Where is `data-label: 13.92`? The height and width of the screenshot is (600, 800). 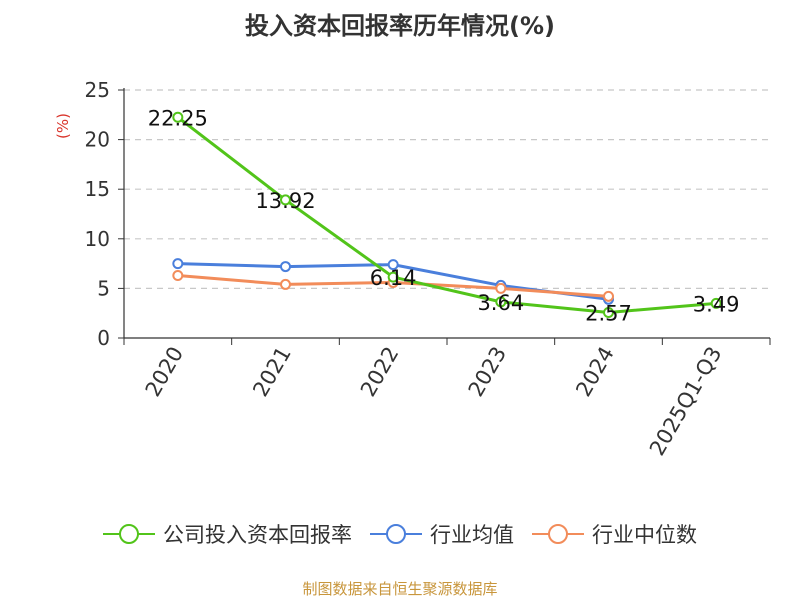
data-label: 13.92 is located at coordinates (285, 201).